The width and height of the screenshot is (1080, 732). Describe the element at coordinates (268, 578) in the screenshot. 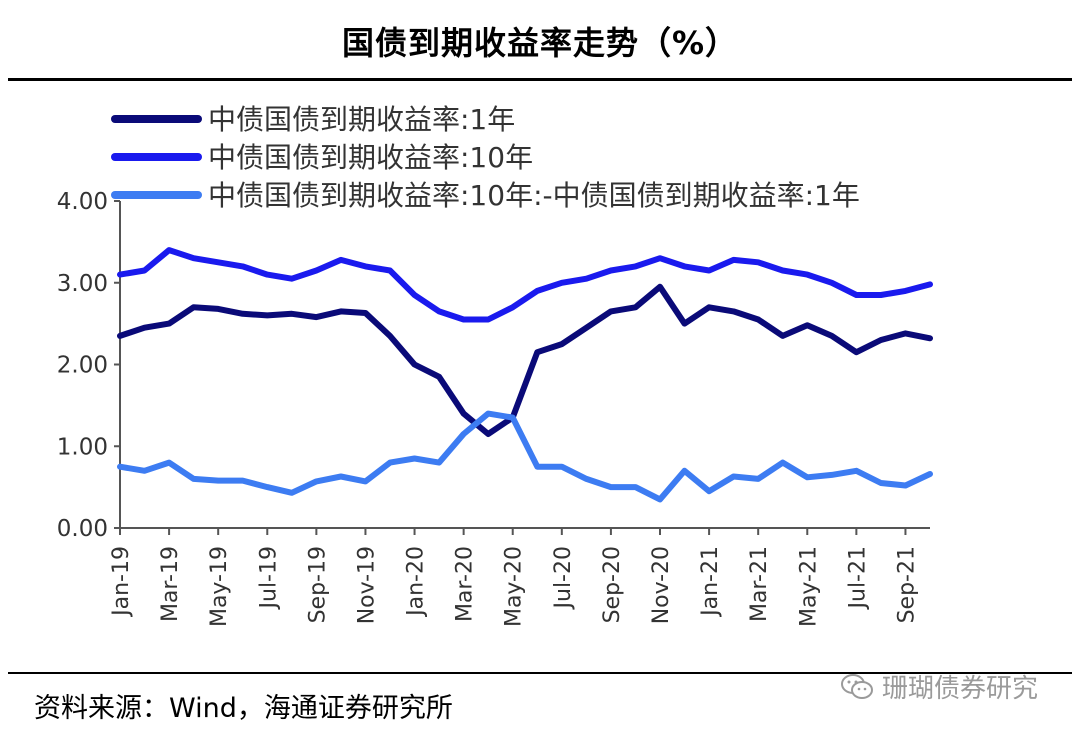

I see `x-tick-label: Jul-19` at that location.